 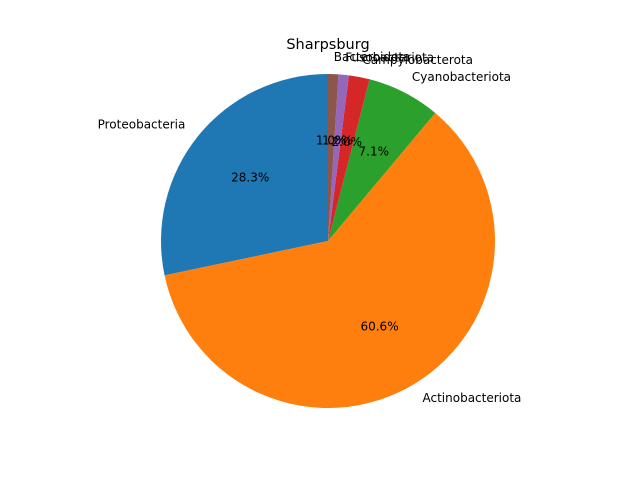 I want to click on slice-label: Bacteroidota, so click(x=372, y=57).